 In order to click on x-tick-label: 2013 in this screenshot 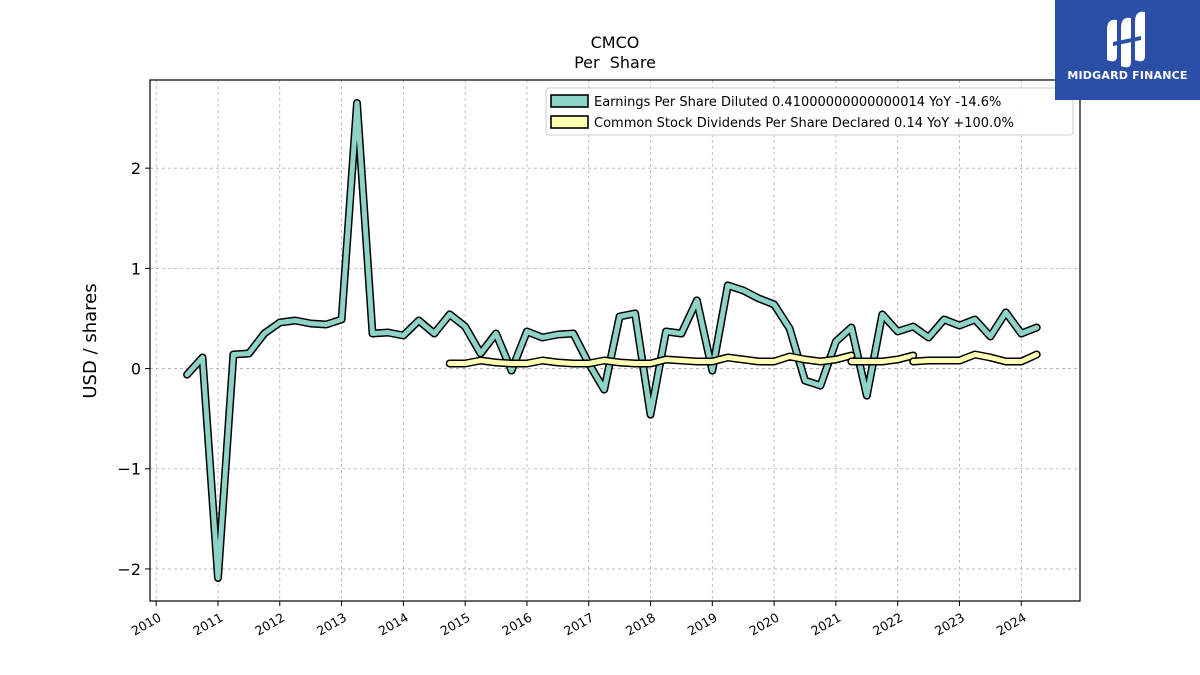, I will do `click(331, 624)`.